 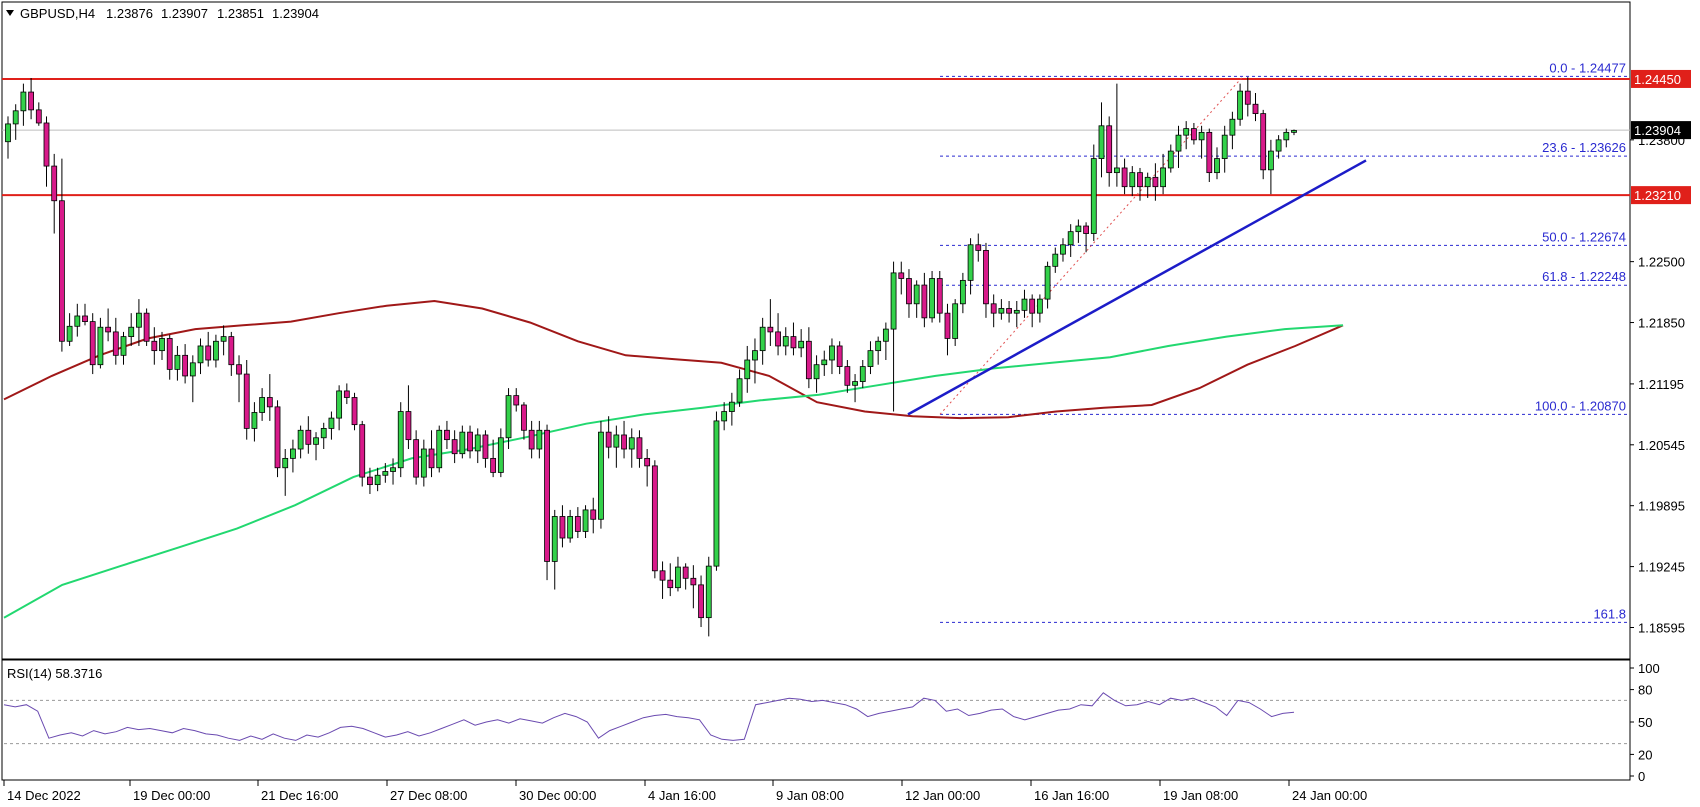 What do you see at coordinates (1649, 668) in the screenshot?
I see `rsi-tick-label: 100` at bounding box center [1649, 668].